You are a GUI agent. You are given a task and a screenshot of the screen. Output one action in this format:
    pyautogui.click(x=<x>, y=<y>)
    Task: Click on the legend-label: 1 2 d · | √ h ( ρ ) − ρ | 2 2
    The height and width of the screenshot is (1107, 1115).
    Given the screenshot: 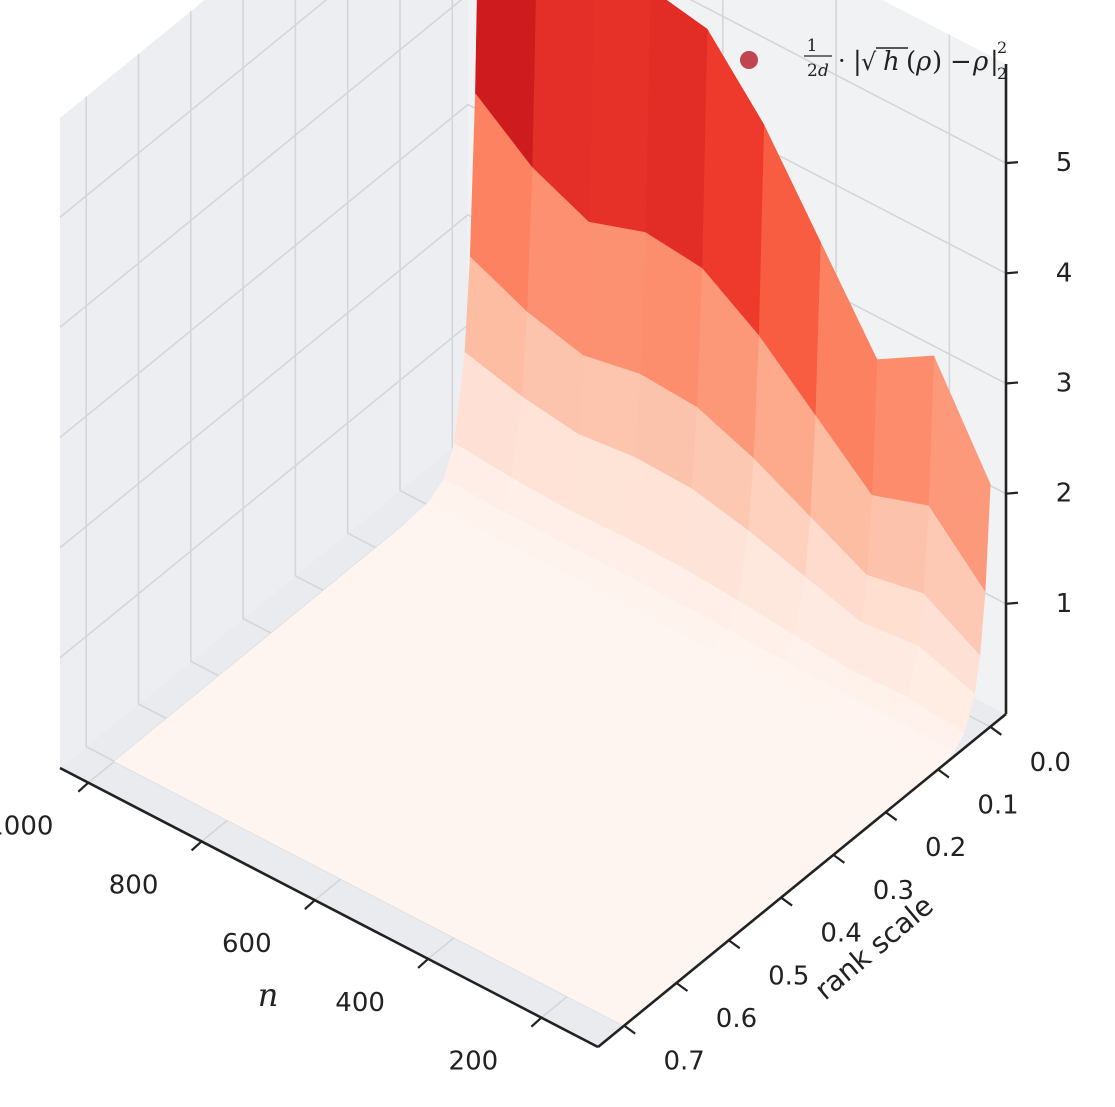 What is the action you would take?
    pyautogui.click(x=905, y=59)
    